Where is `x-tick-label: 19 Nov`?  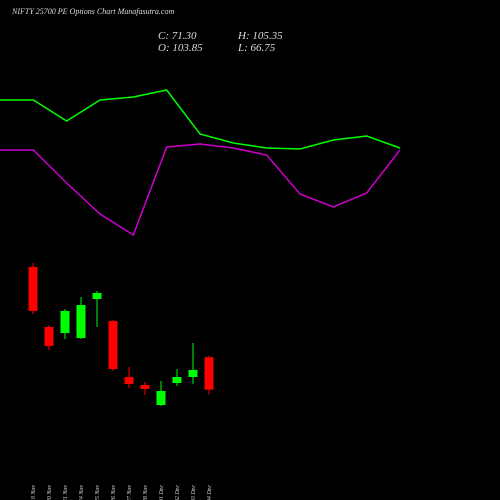 x-tick-label: 19 Nov is located at coordinates (34, 492).